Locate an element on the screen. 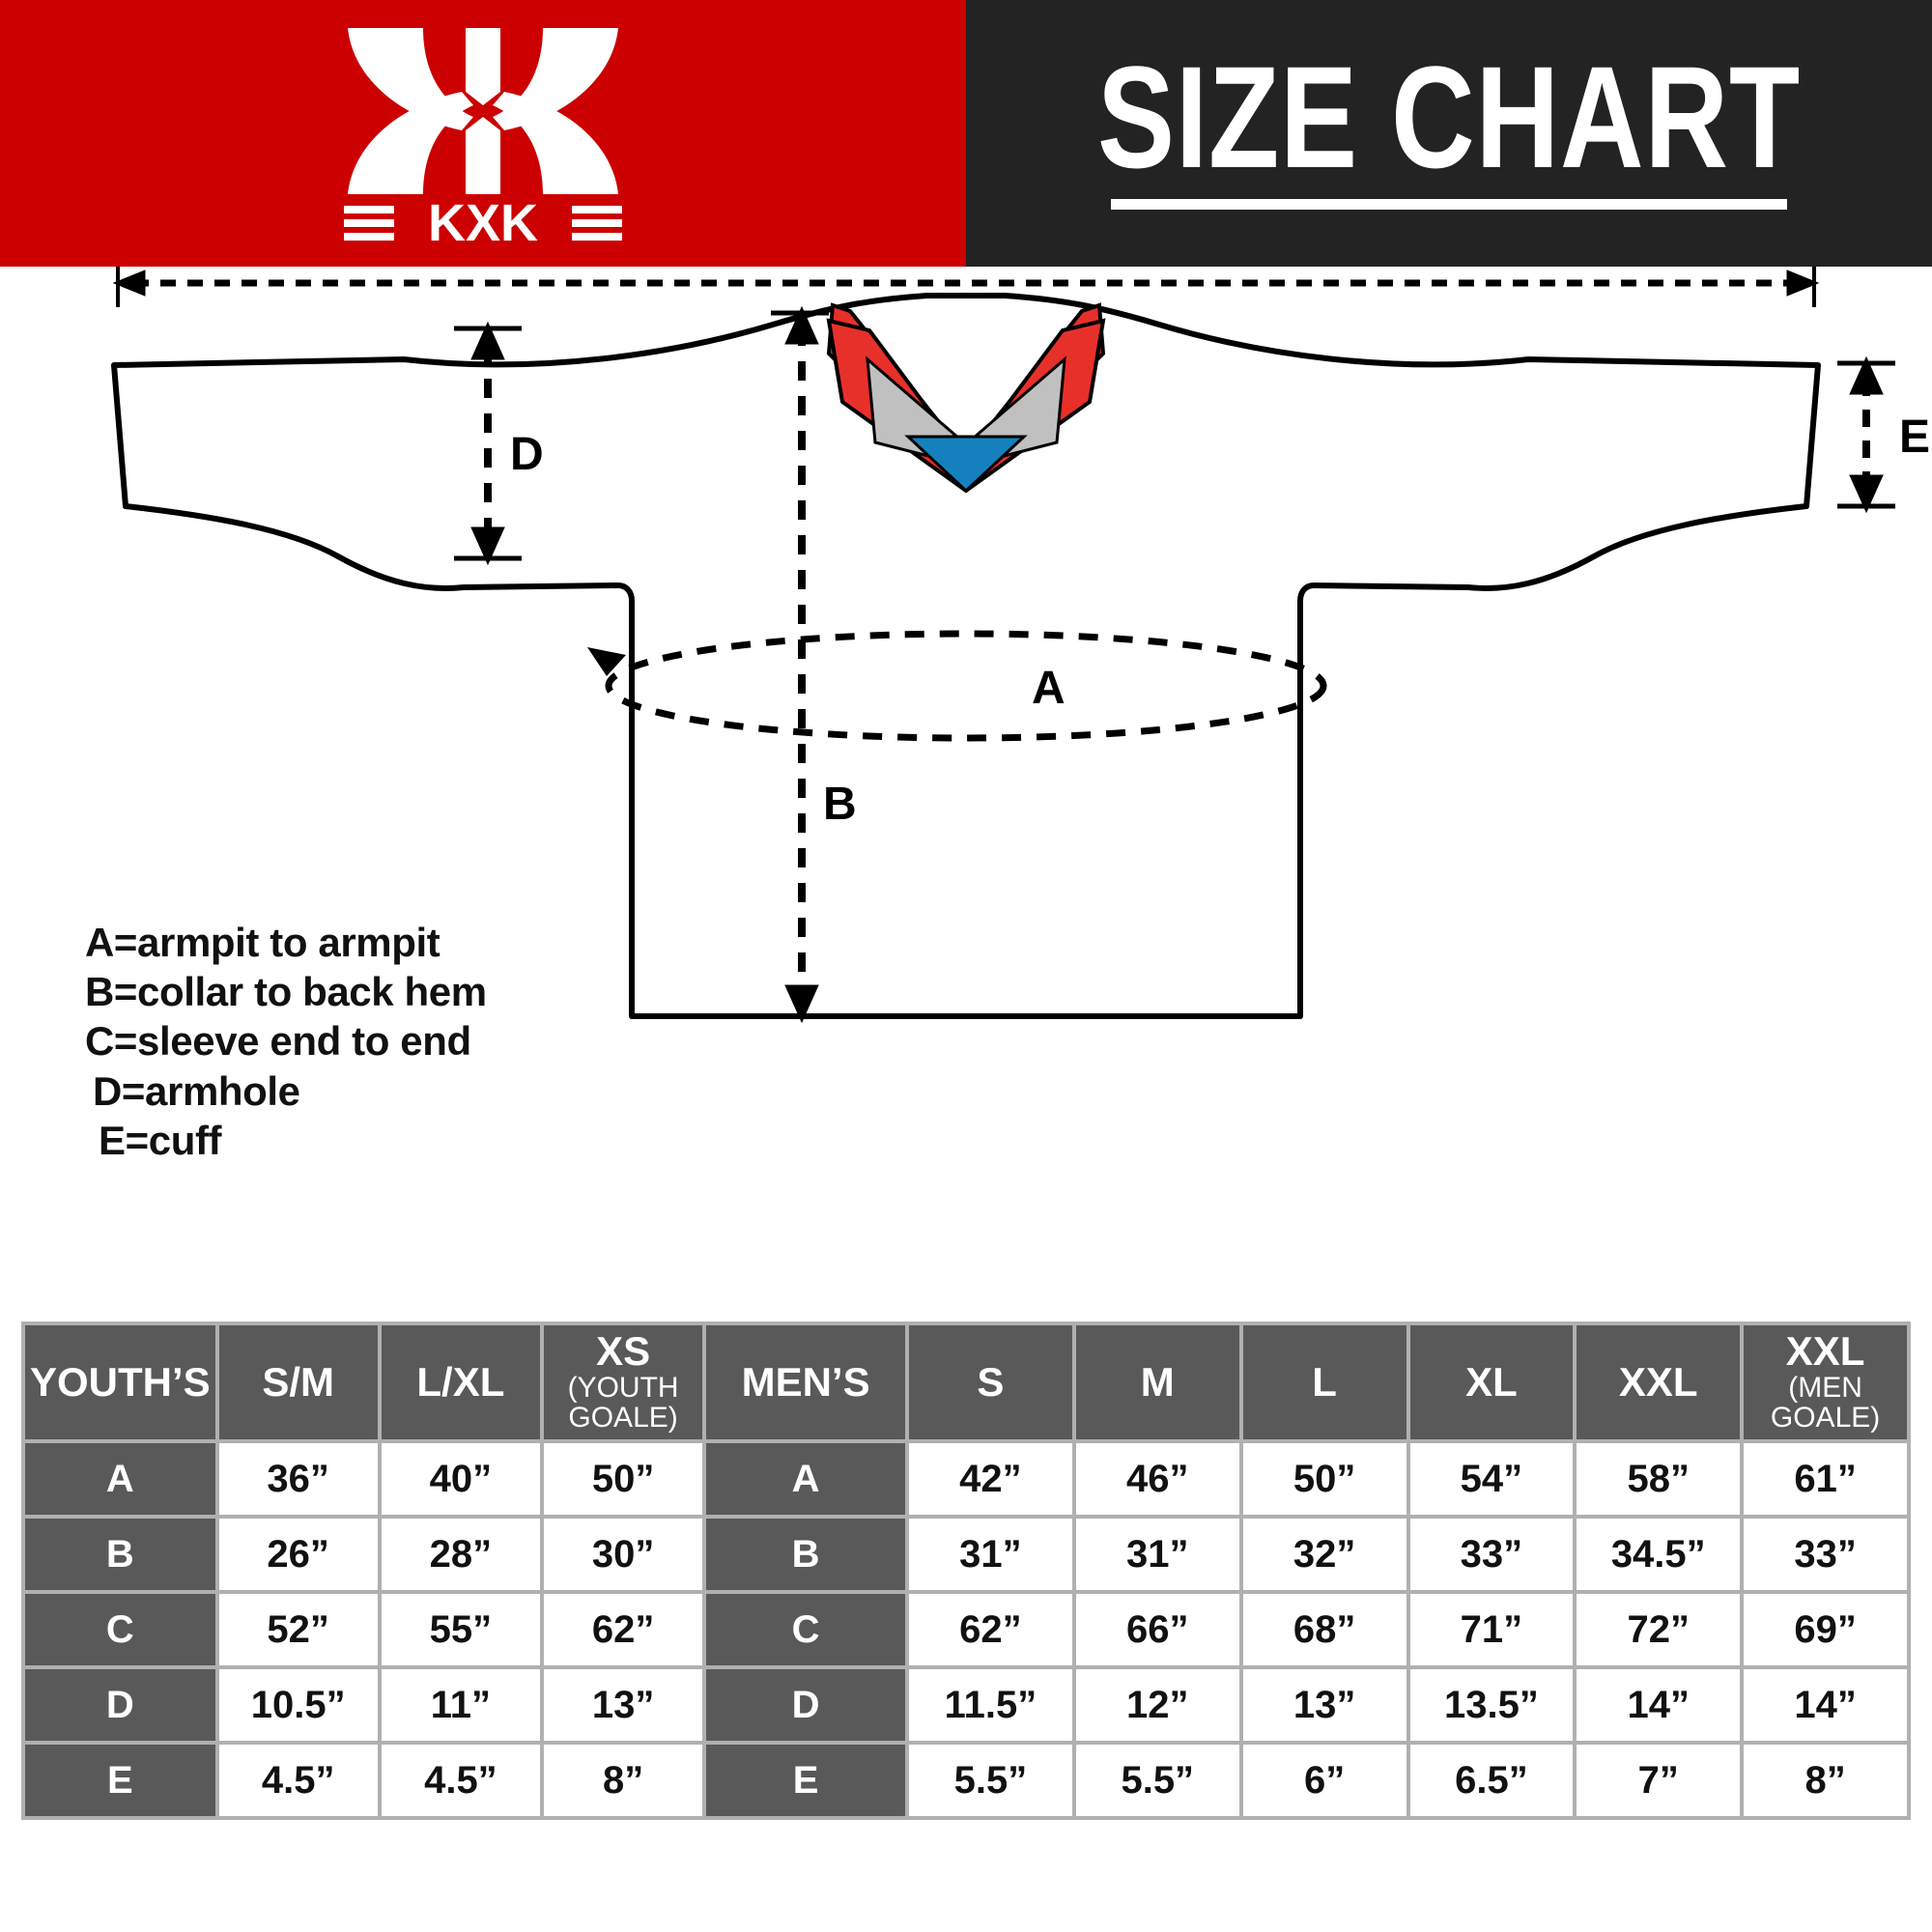 The width and height of the screenshot is (1932, 1932). header-mens-col-3: XL is located at coordinates (1491, 1382).